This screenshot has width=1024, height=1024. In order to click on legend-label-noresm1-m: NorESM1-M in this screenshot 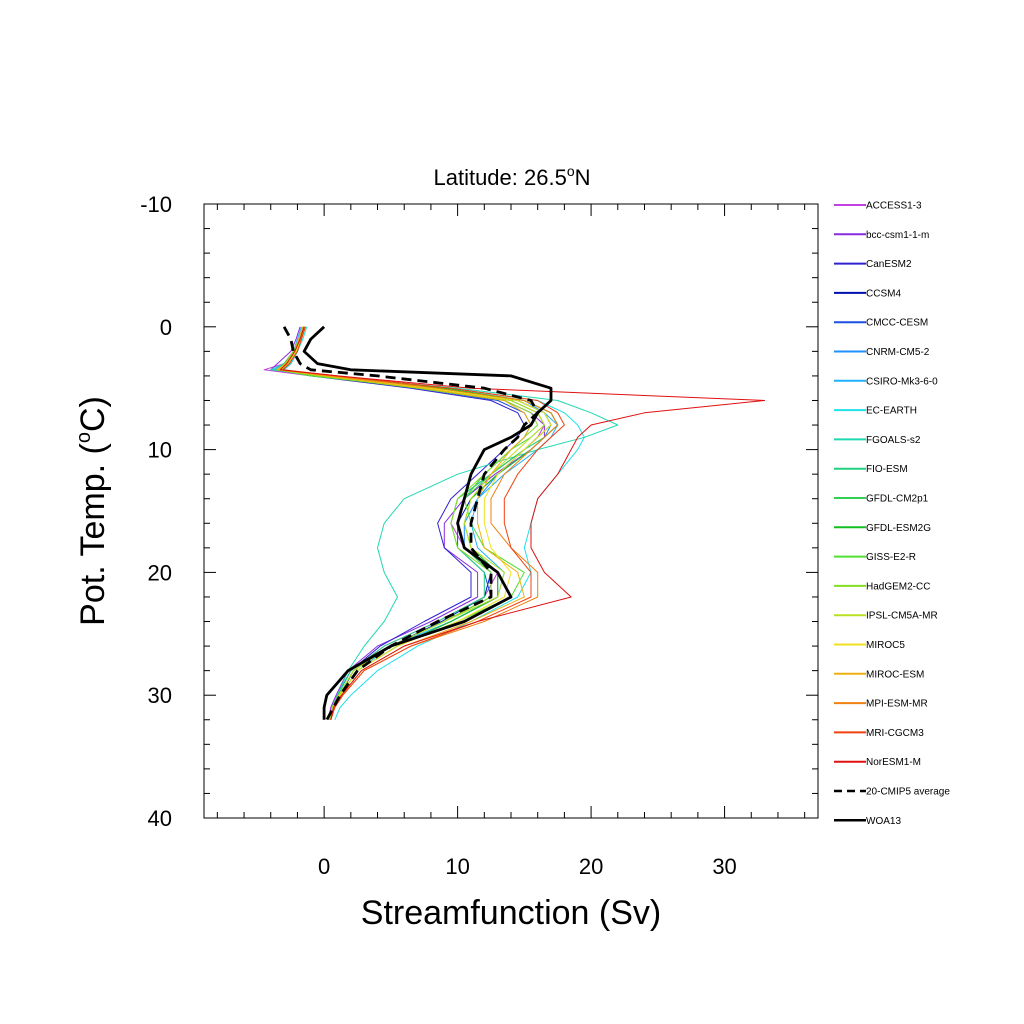, I will do `click(893, 762)`.